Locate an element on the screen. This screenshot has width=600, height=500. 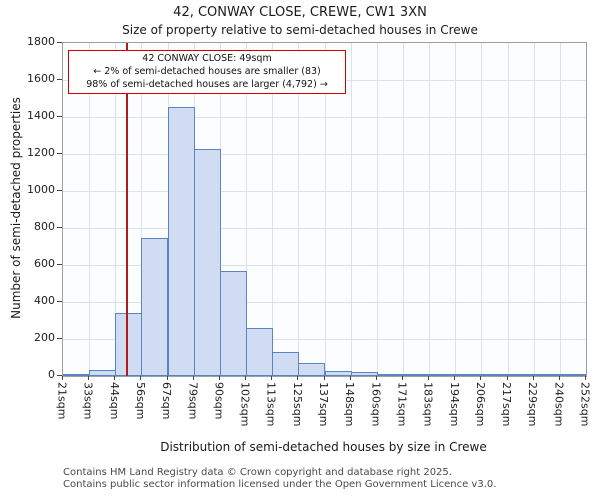
y-tick-label: 600 is located at coordinates (44, 263).